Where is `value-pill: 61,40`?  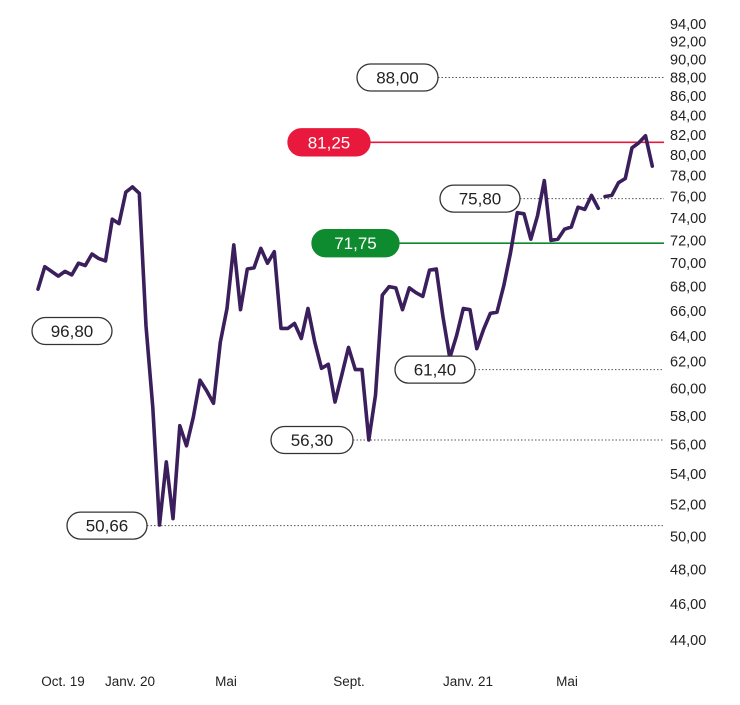
value-pill: 61,40 is located at coordinates (435, 369).